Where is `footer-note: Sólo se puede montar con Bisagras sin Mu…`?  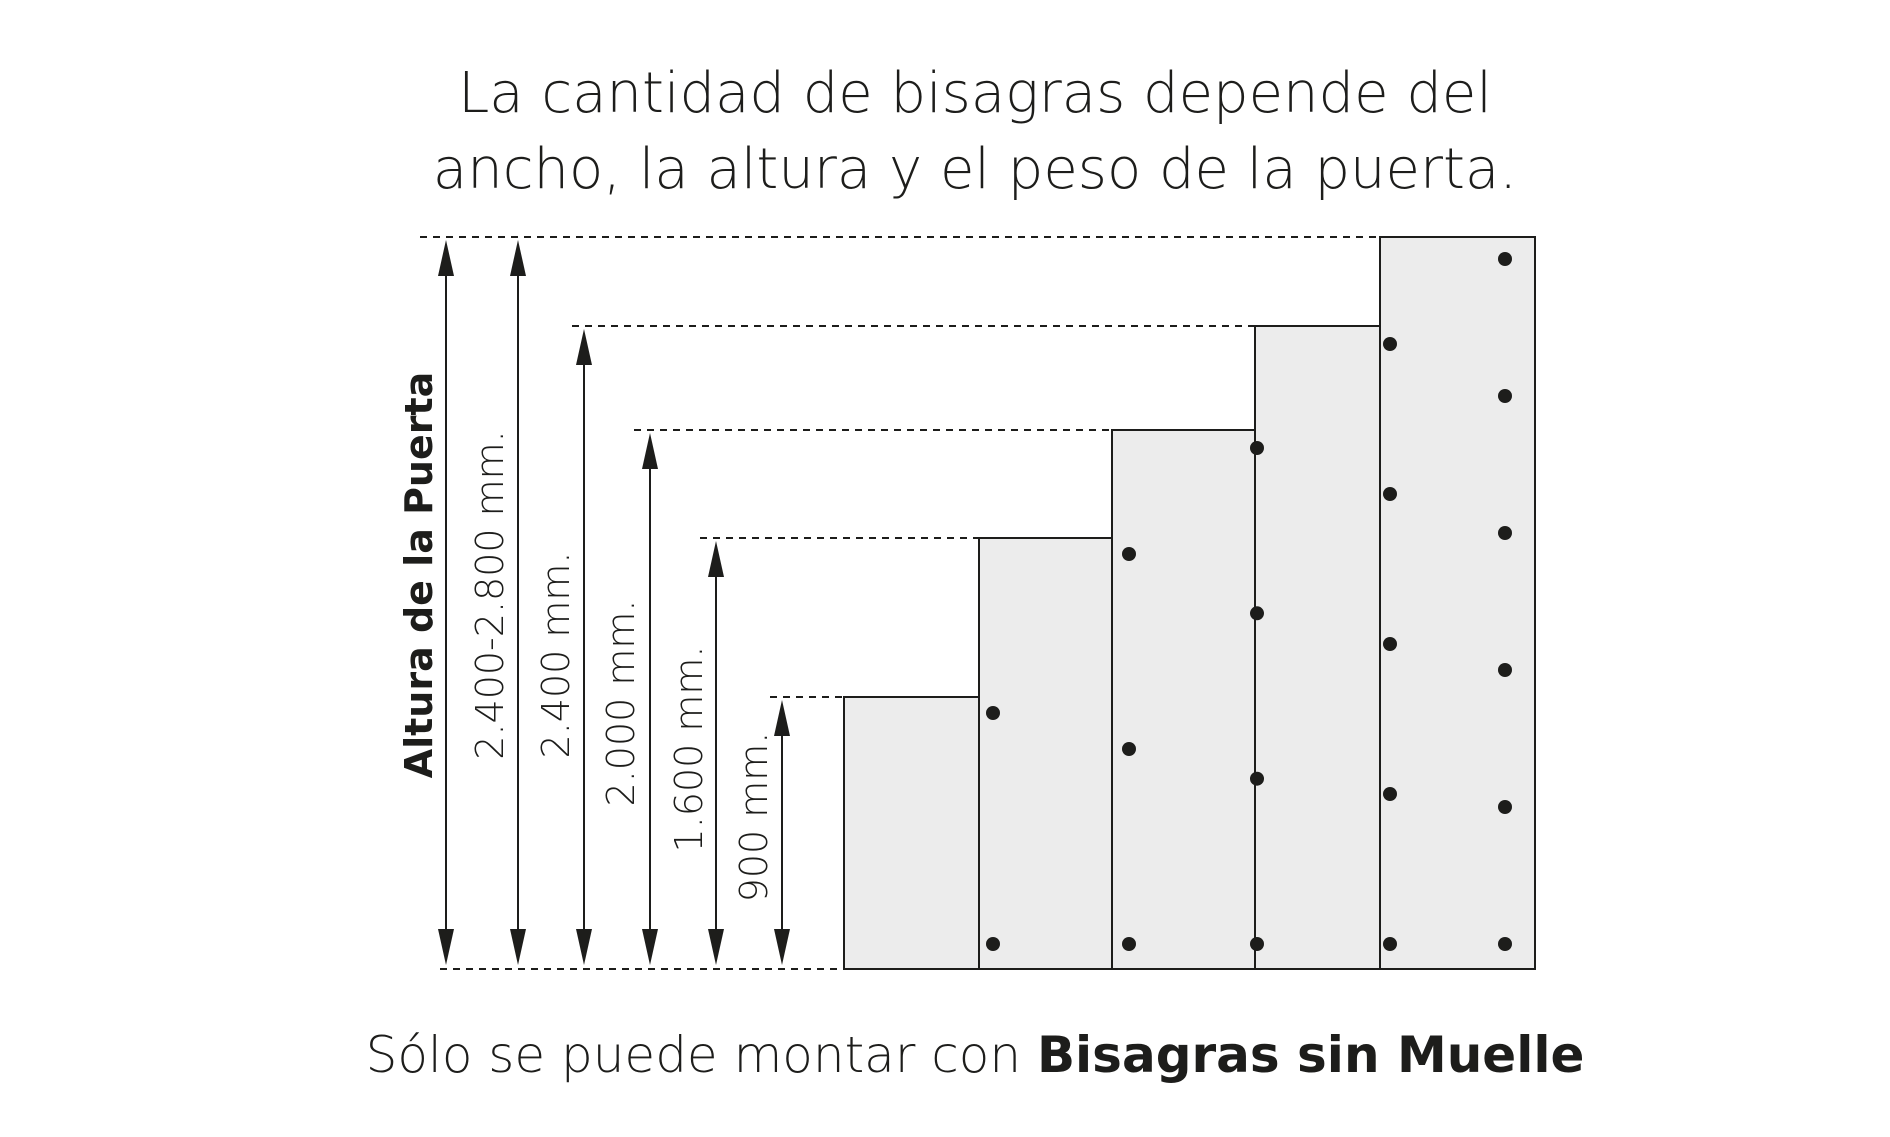
footer-note: Sólo se puede montar con Bisagras sin Mu… is located at coordinates (975, 1055).